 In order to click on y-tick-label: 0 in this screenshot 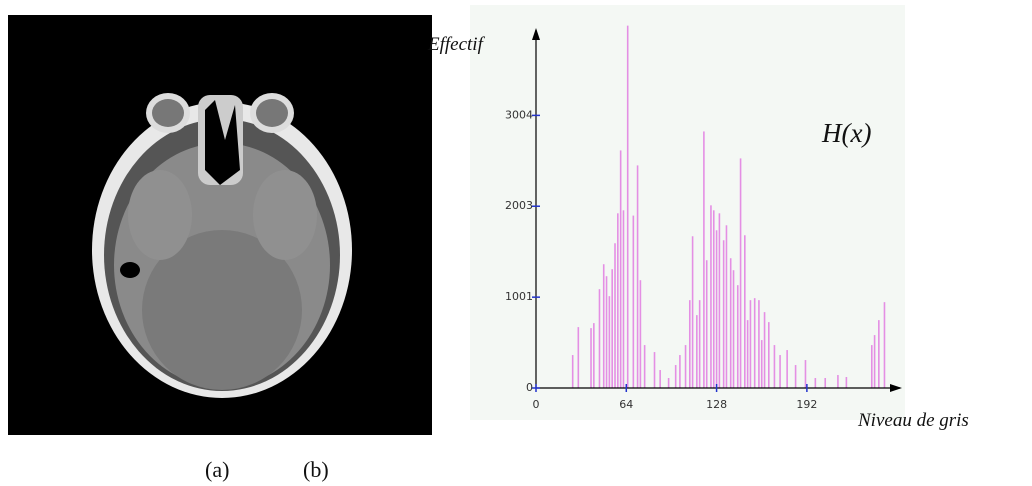, I will do `click(529, 387)`.